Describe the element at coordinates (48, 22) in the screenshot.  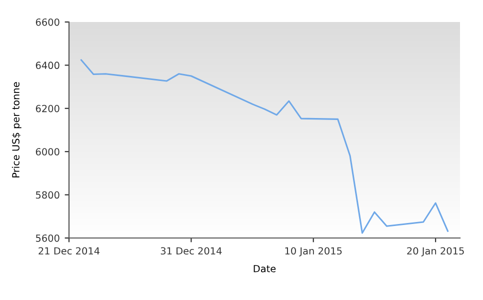
I see `y-tick-label: 6600` at that location.